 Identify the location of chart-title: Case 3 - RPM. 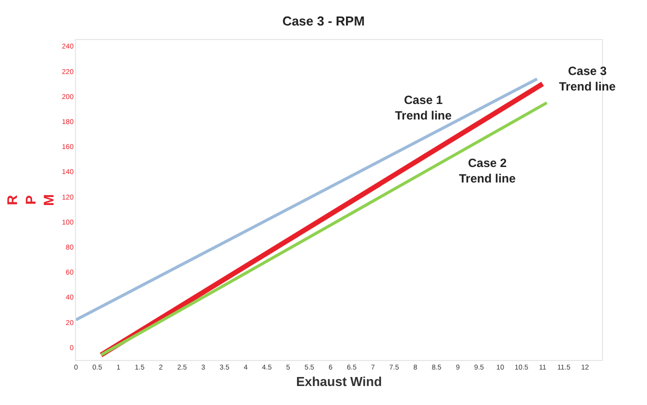
(323, 20).